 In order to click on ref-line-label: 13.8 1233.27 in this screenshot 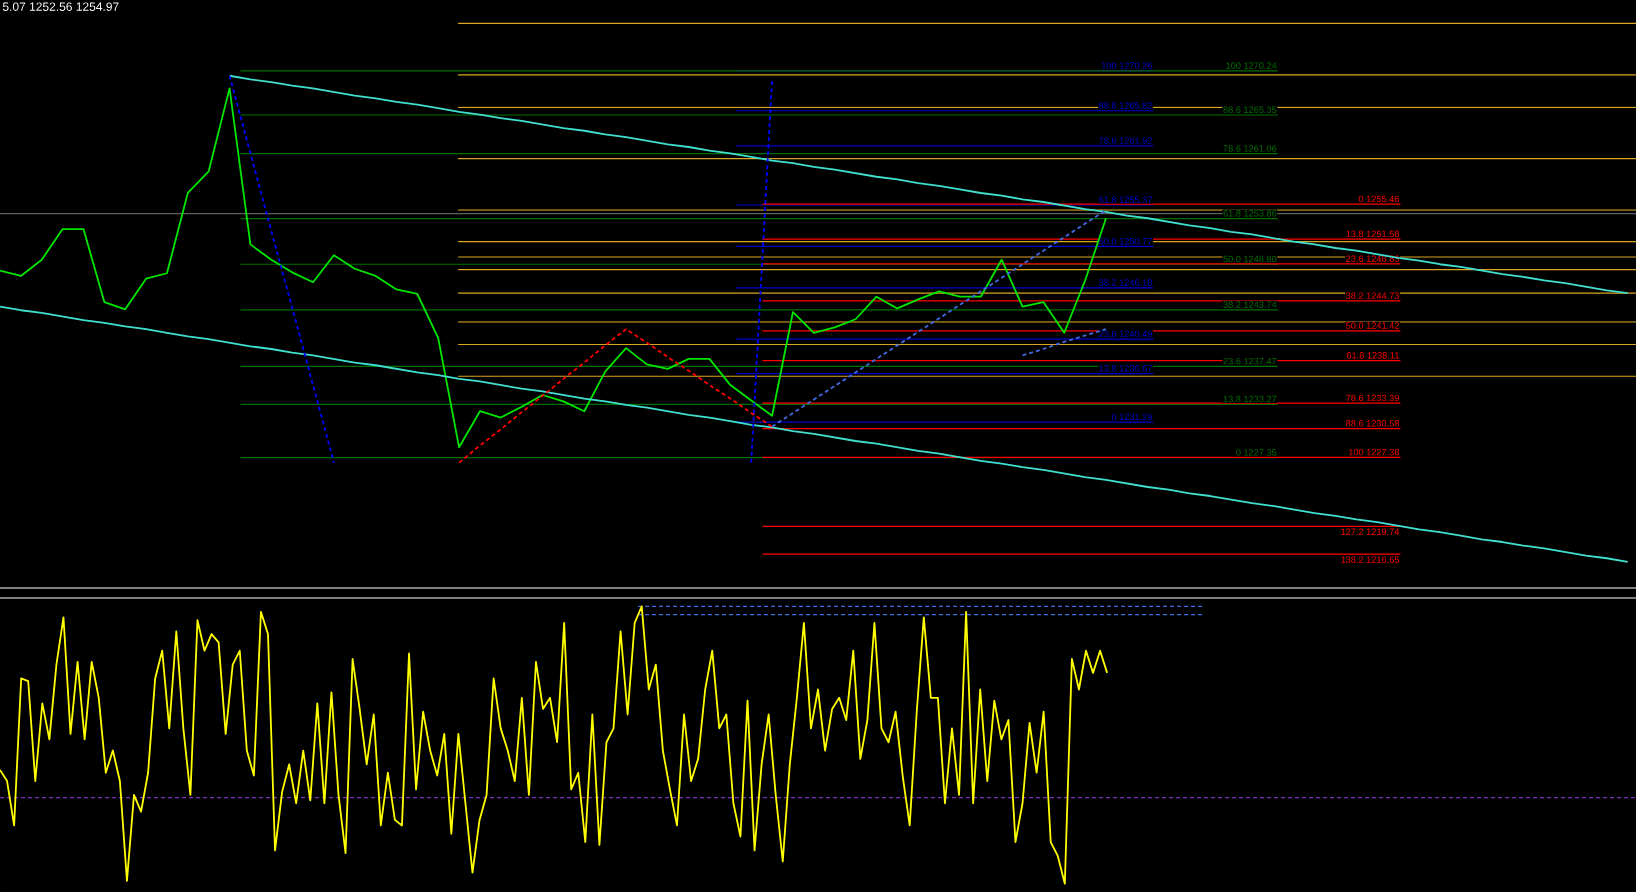, I will do `click(1250, 399)`.